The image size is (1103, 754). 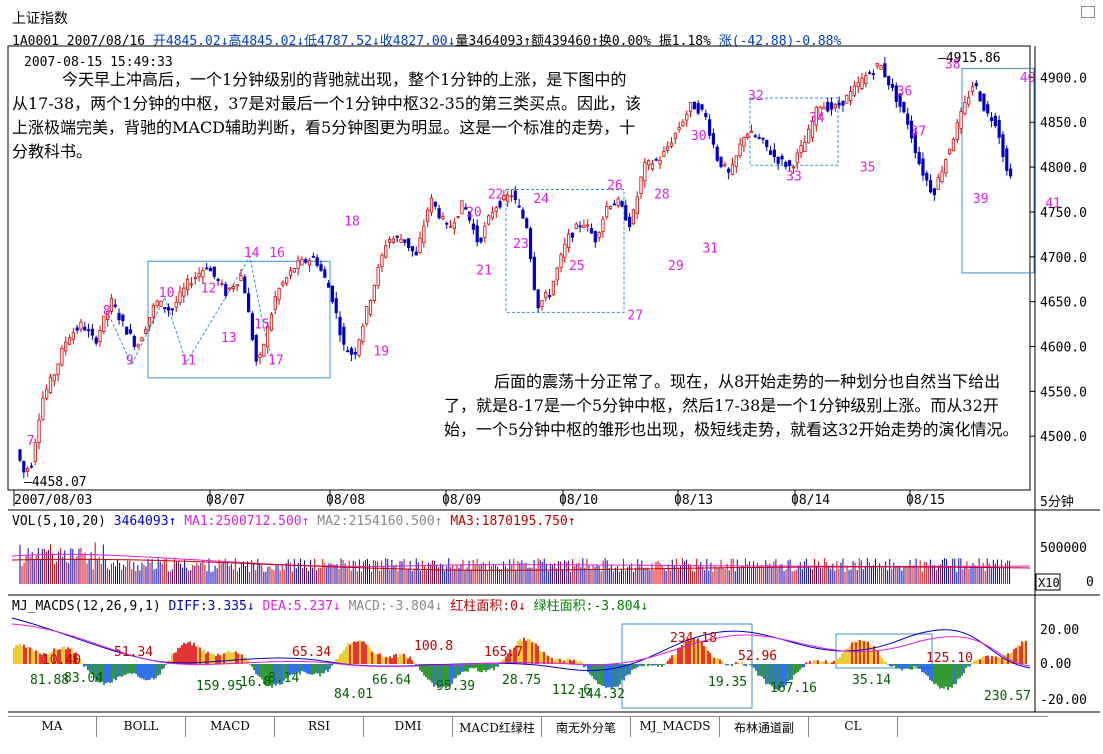 I want to click on macd-legend-part: MACD:-3.804↓, so click(x=400, y=606).